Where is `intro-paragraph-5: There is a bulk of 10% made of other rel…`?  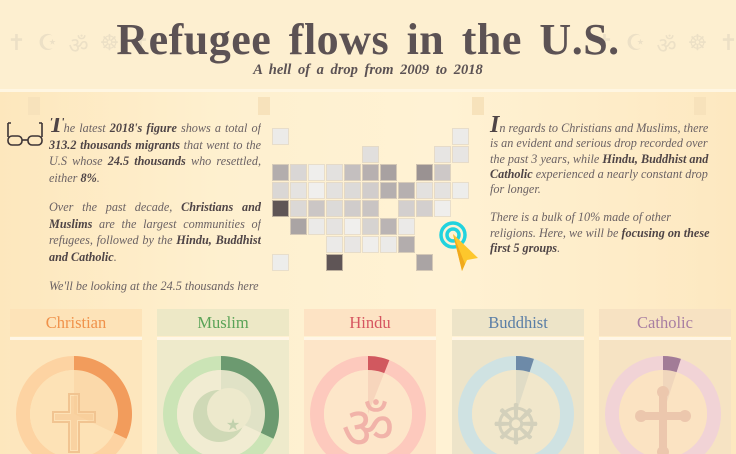 intro-paragraph-5: There is a bulk of 10% made of other rel… is located at coordinates (600, 233).